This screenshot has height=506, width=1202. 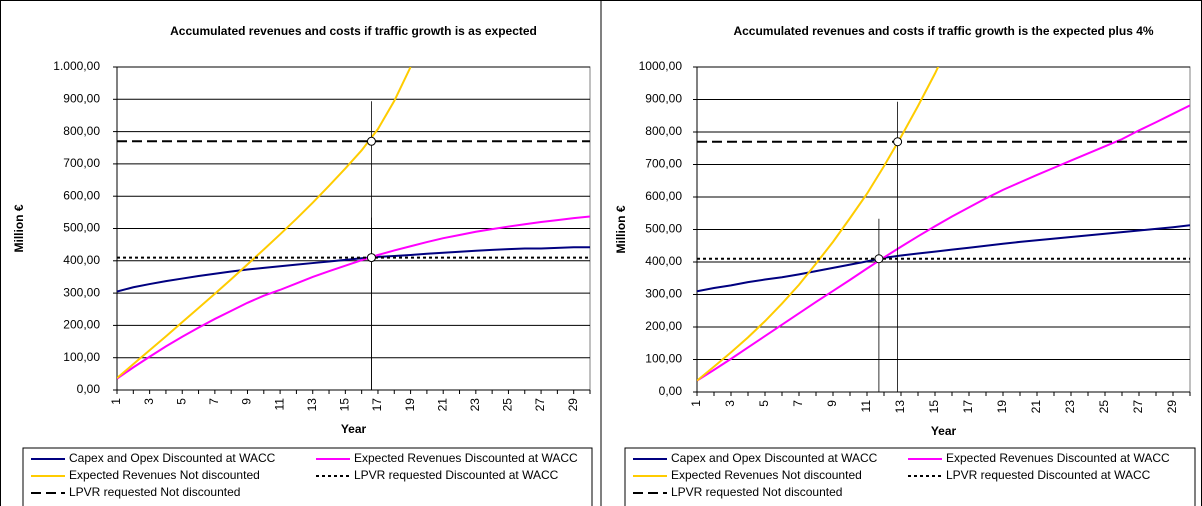 I want to click on y-tick-label: 1000,00, so click(x=661, y=66).